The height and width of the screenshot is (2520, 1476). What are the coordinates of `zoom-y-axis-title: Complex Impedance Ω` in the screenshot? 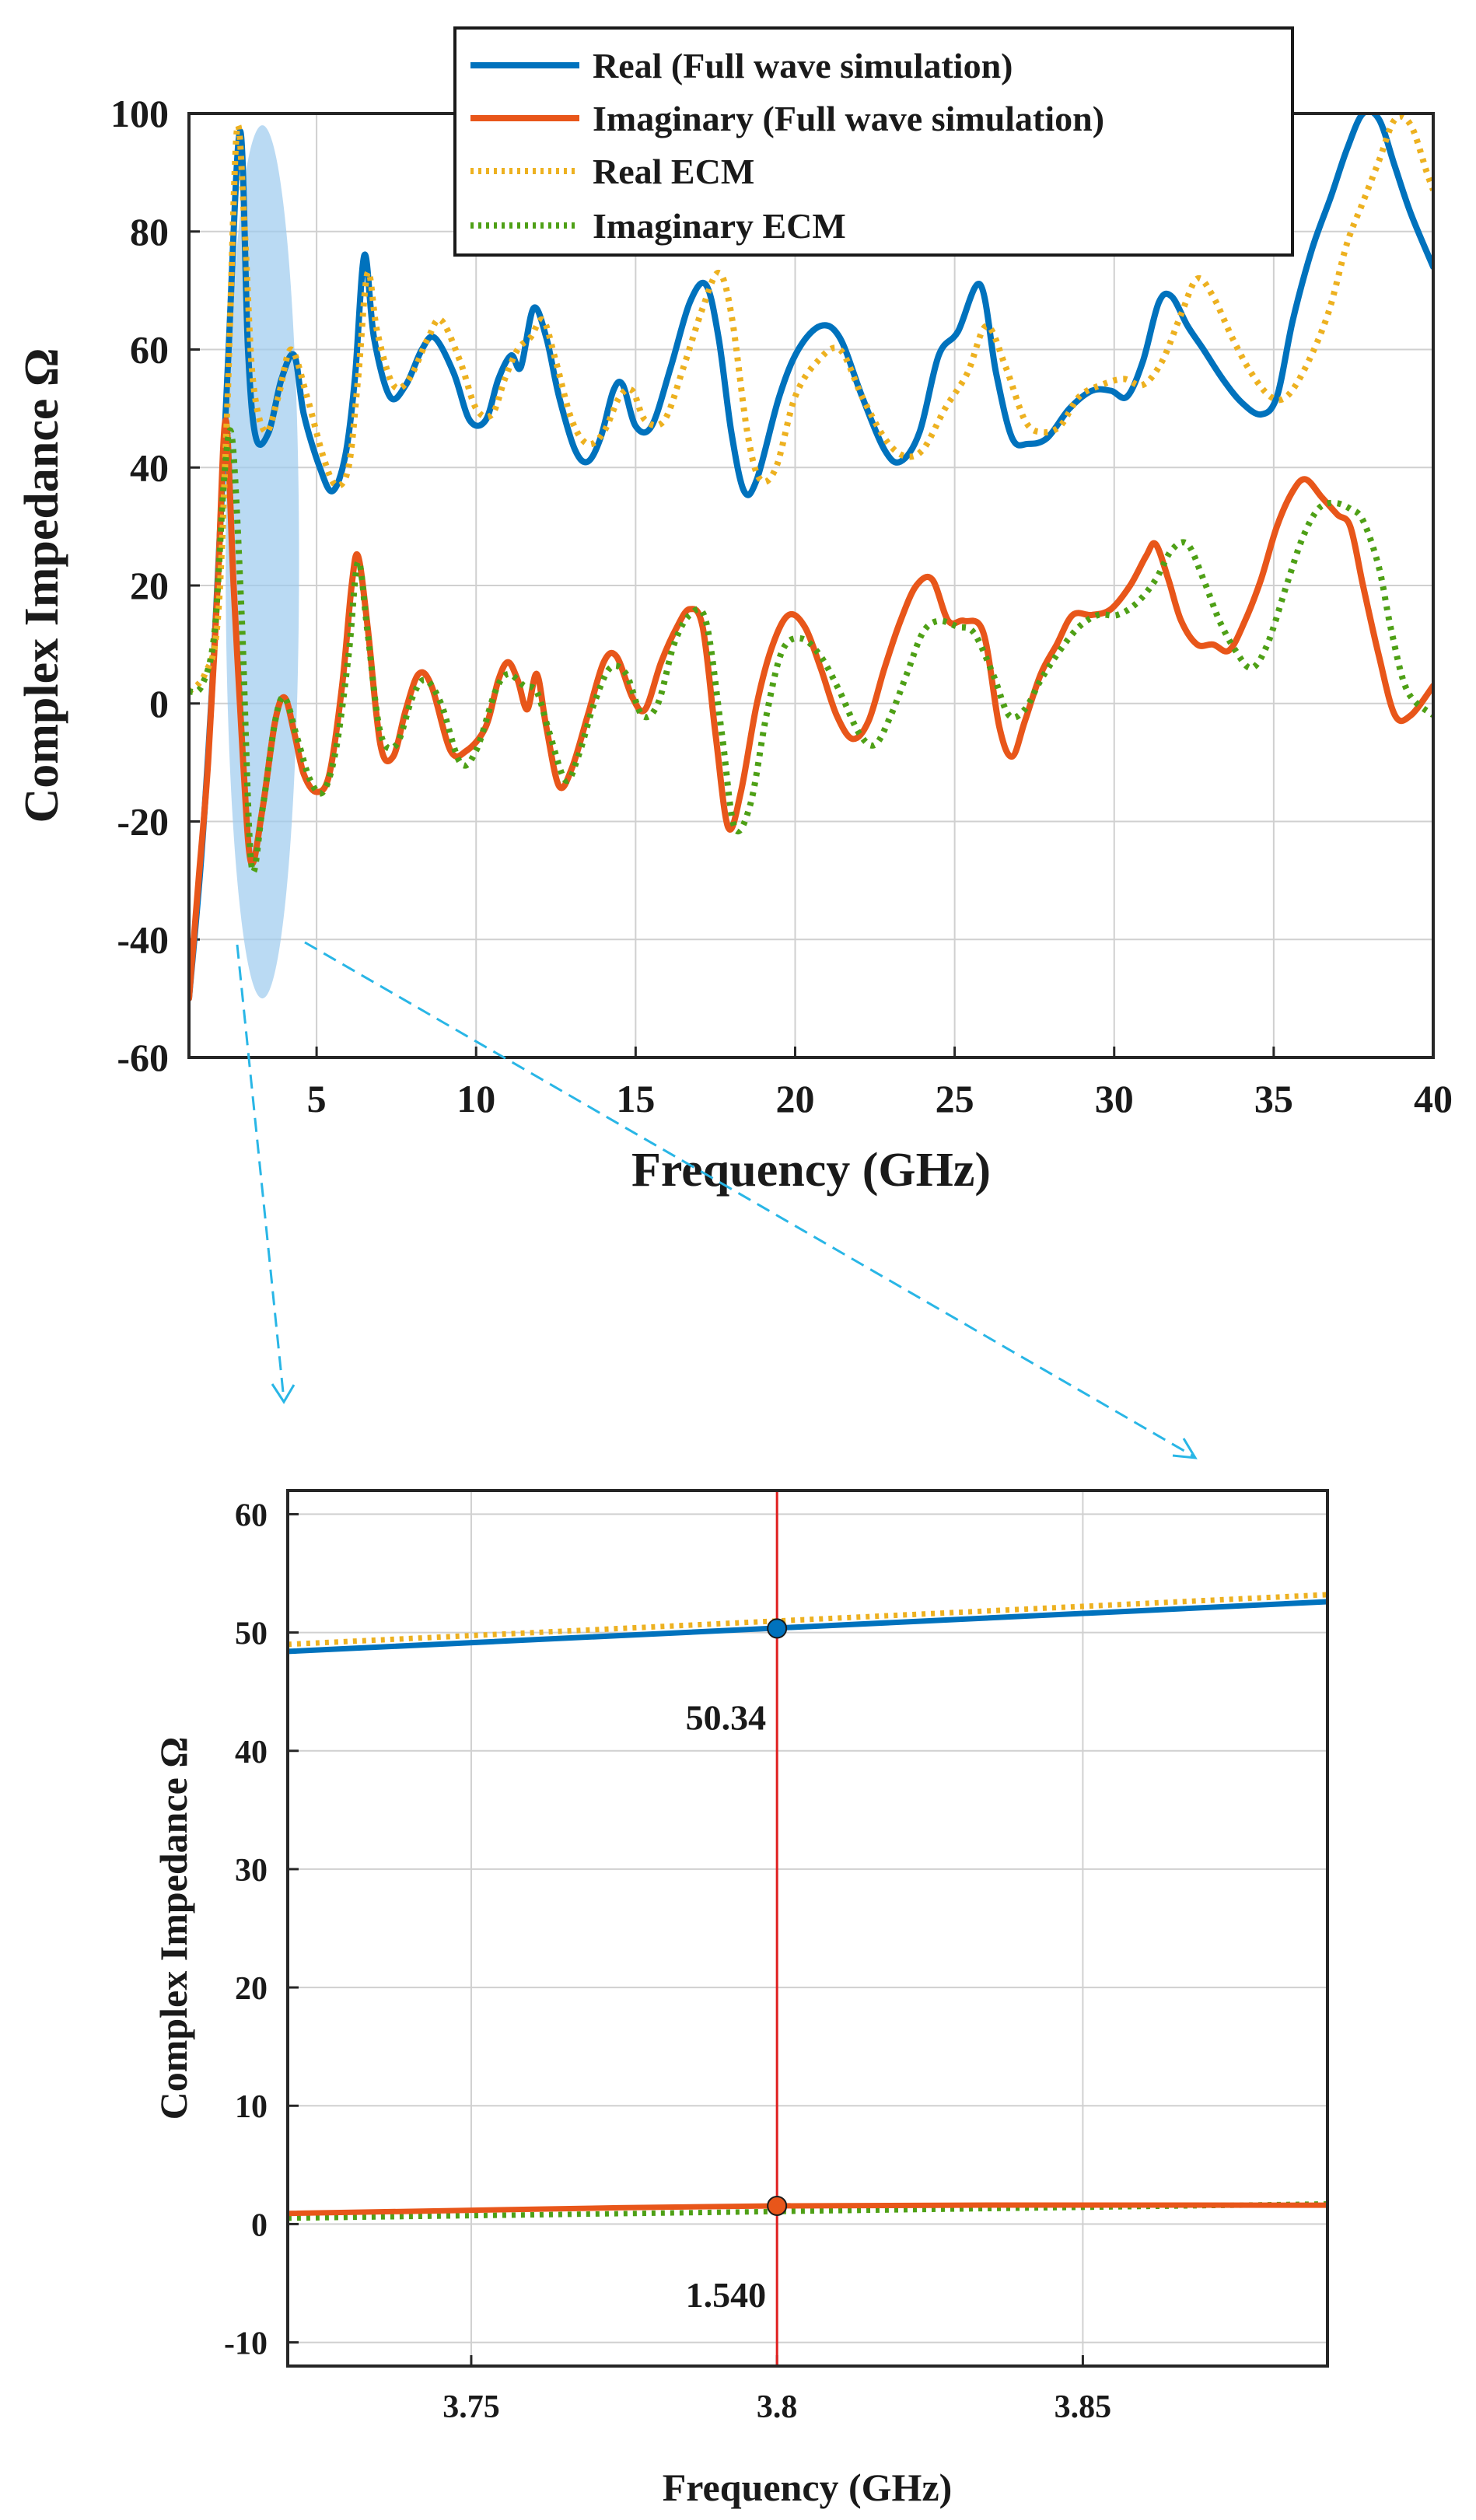 It's located at (174, 1929).